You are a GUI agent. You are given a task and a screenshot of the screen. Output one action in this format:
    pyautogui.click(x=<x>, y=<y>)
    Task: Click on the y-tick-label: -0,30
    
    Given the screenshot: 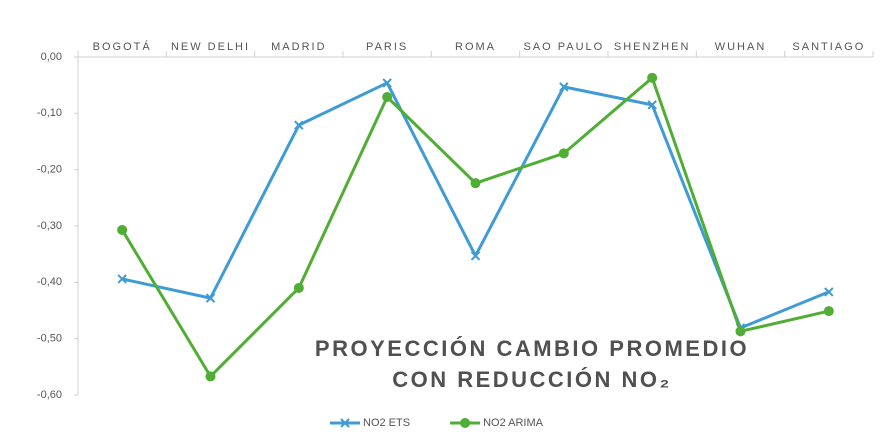 What is the action you would take?
    pyautogui.click(x=49, y=226)
    